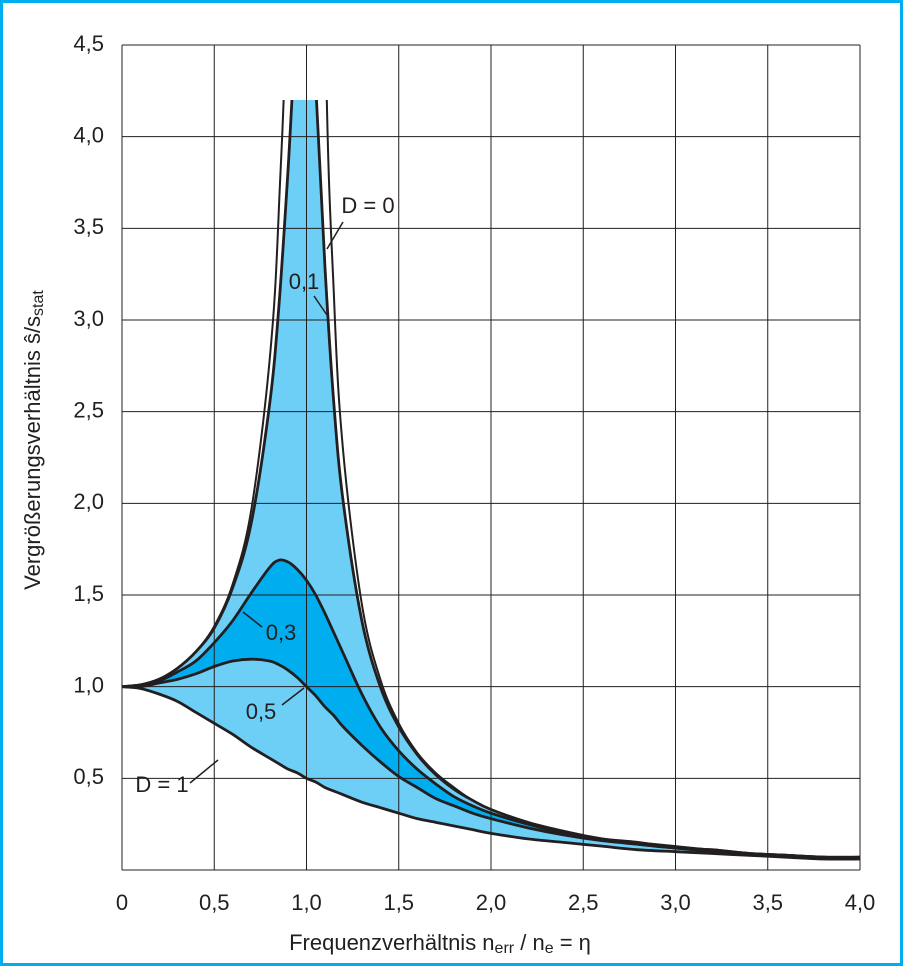 Image resolution: width=903 pixels, height=966 pixels. Describe the element at coordinates (161, 784) in the screenshot. I see `curve-label: D = 1` at that location.